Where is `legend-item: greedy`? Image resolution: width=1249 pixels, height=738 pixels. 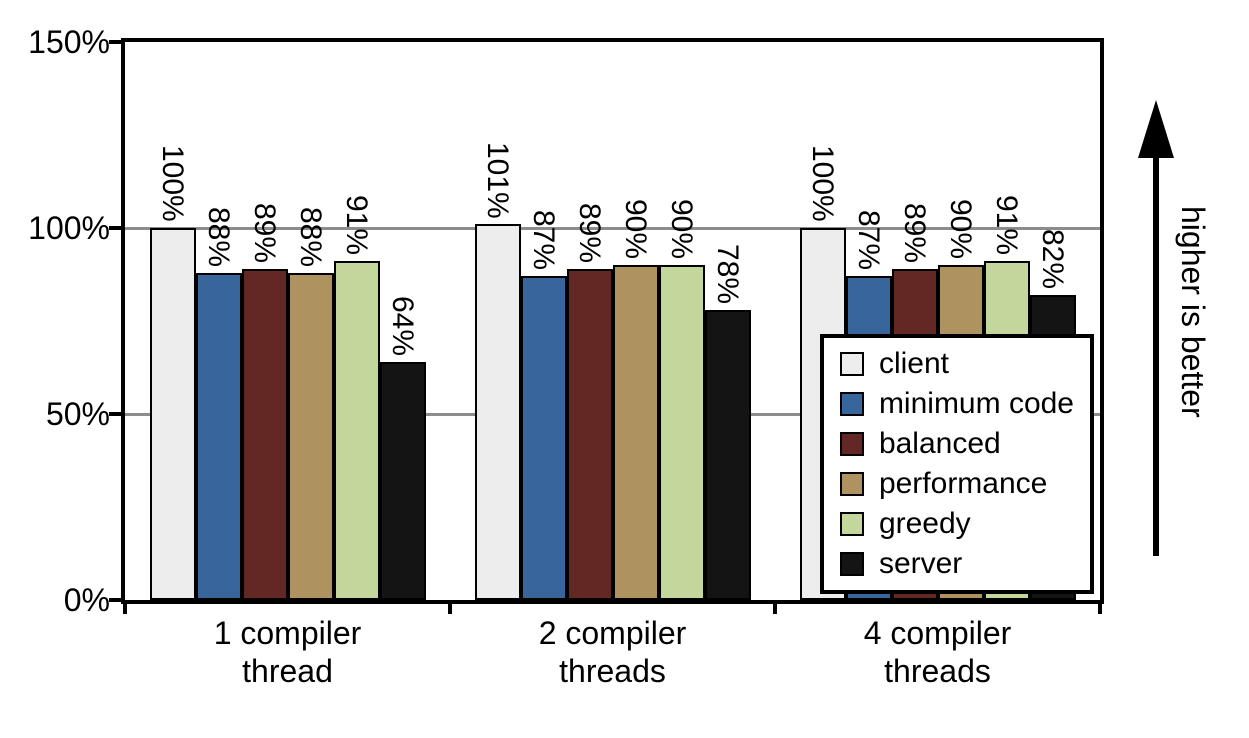
legend-item: greedy is located at coordinates (956, 524).